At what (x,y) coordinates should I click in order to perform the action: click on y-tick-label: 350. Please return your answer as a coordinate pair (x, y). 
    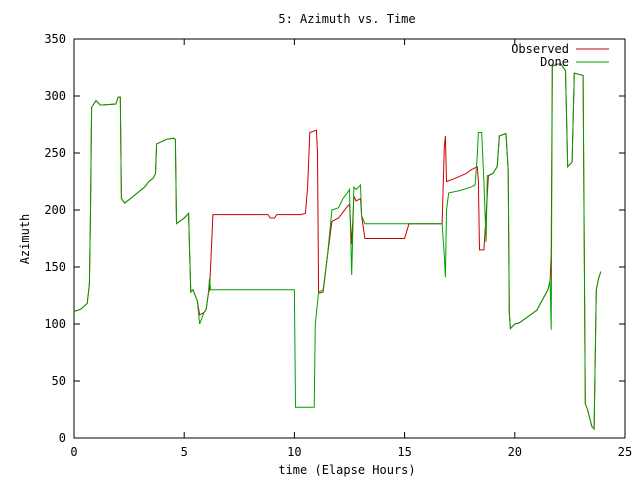
    Looking at the image, I should click on (55, 39).